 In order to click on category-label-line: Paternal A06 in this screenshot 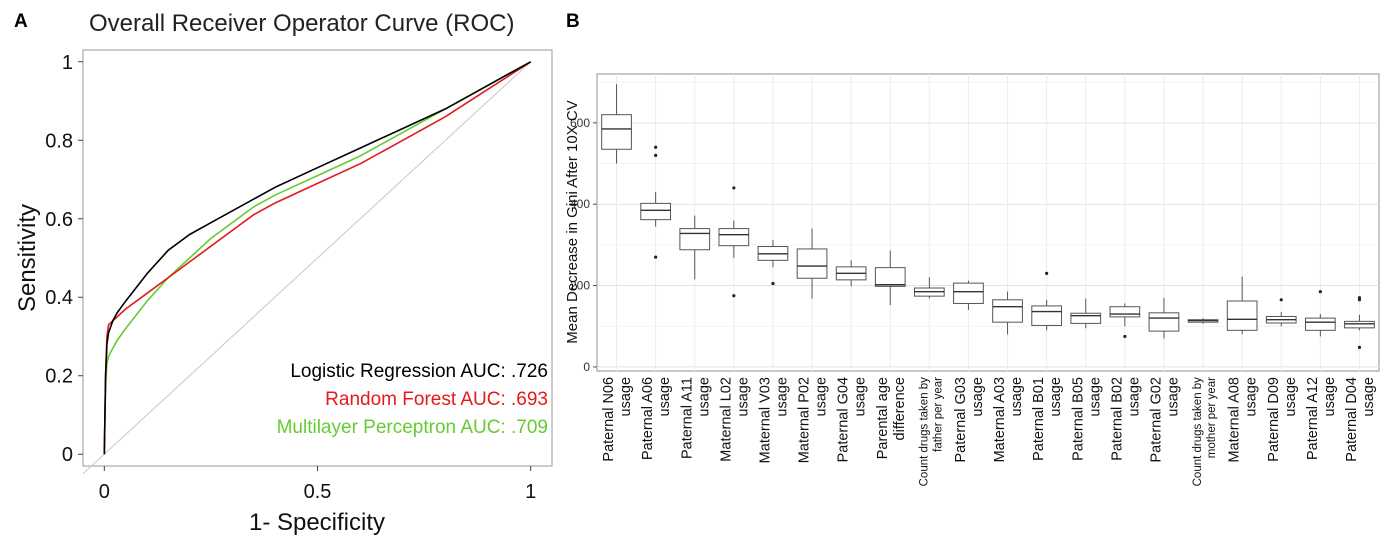, I will do `click(648, 418)`.